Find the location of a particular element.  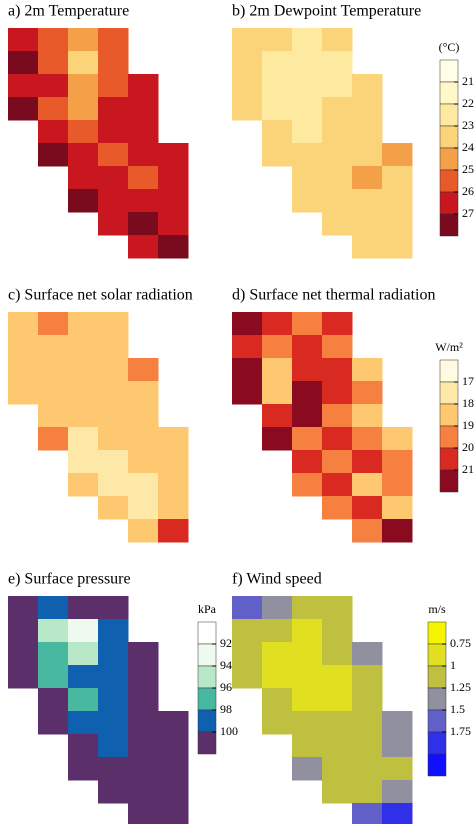

tick-label: 215 is located at coordinates (468, 469).